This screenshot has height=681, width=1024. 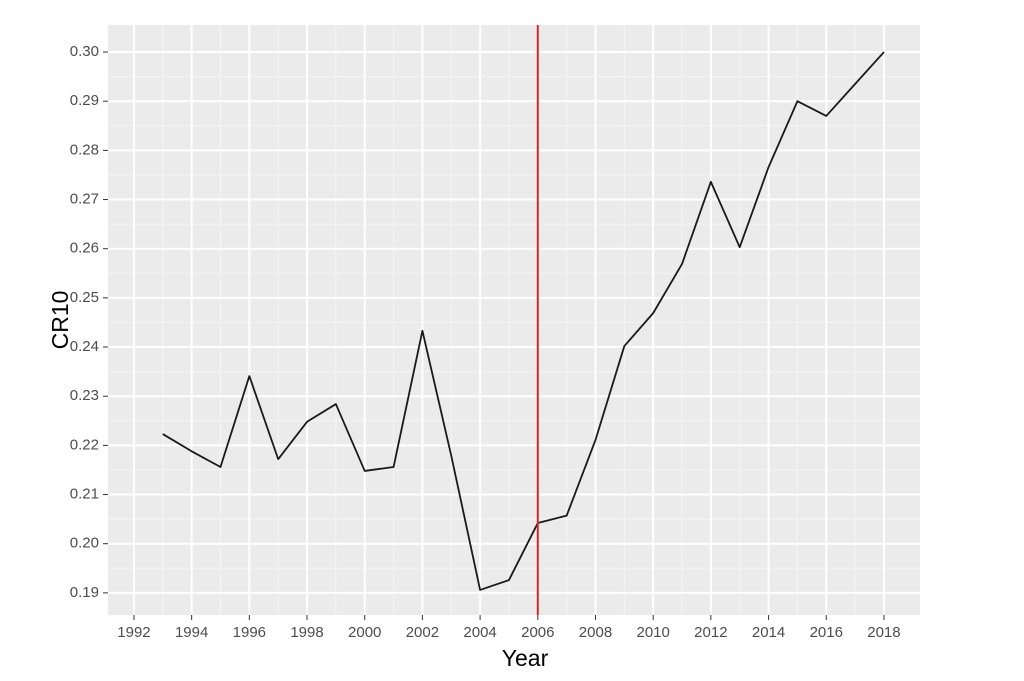 I want to click on x-tick-label: 1994, so click(x=191, y=632).